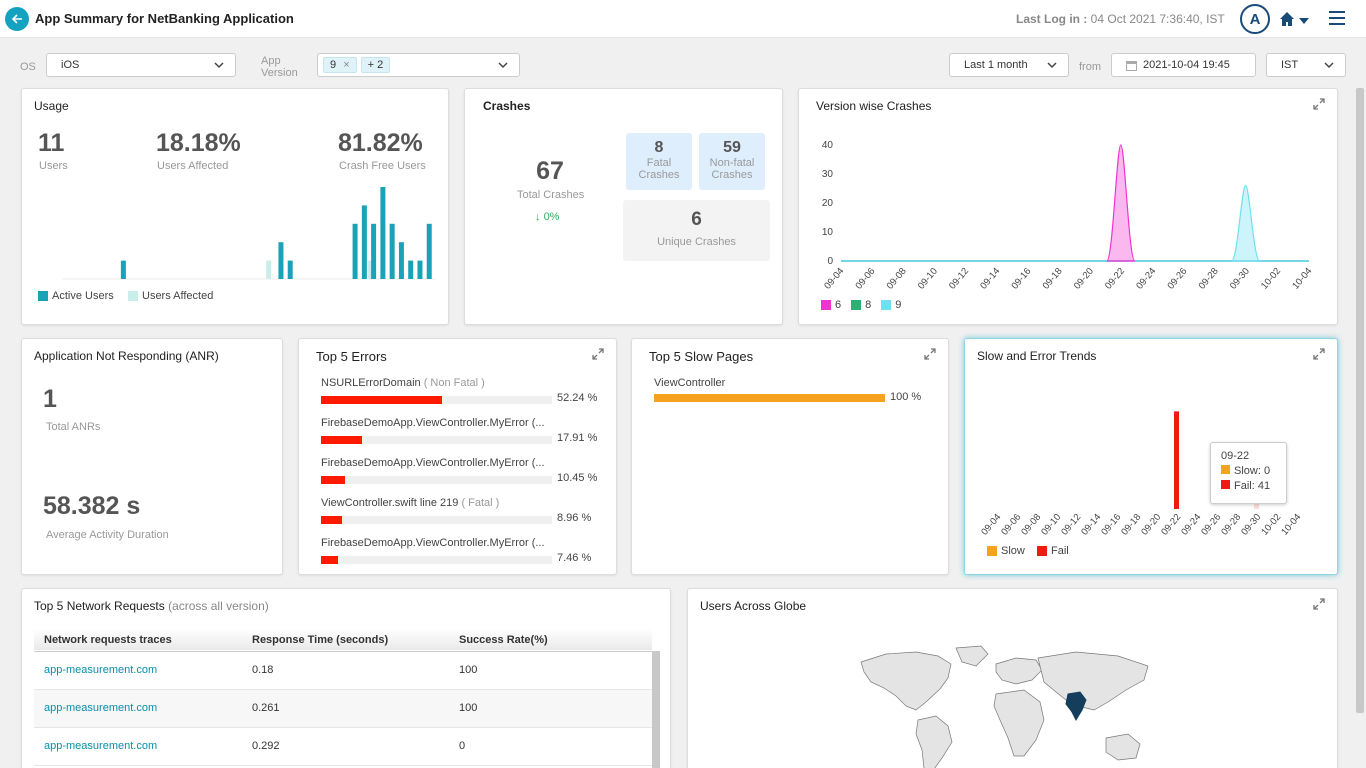 The width and height of the screenshot is (1366, 768). I want to click on page-scrollbar, so click(1360, 400).